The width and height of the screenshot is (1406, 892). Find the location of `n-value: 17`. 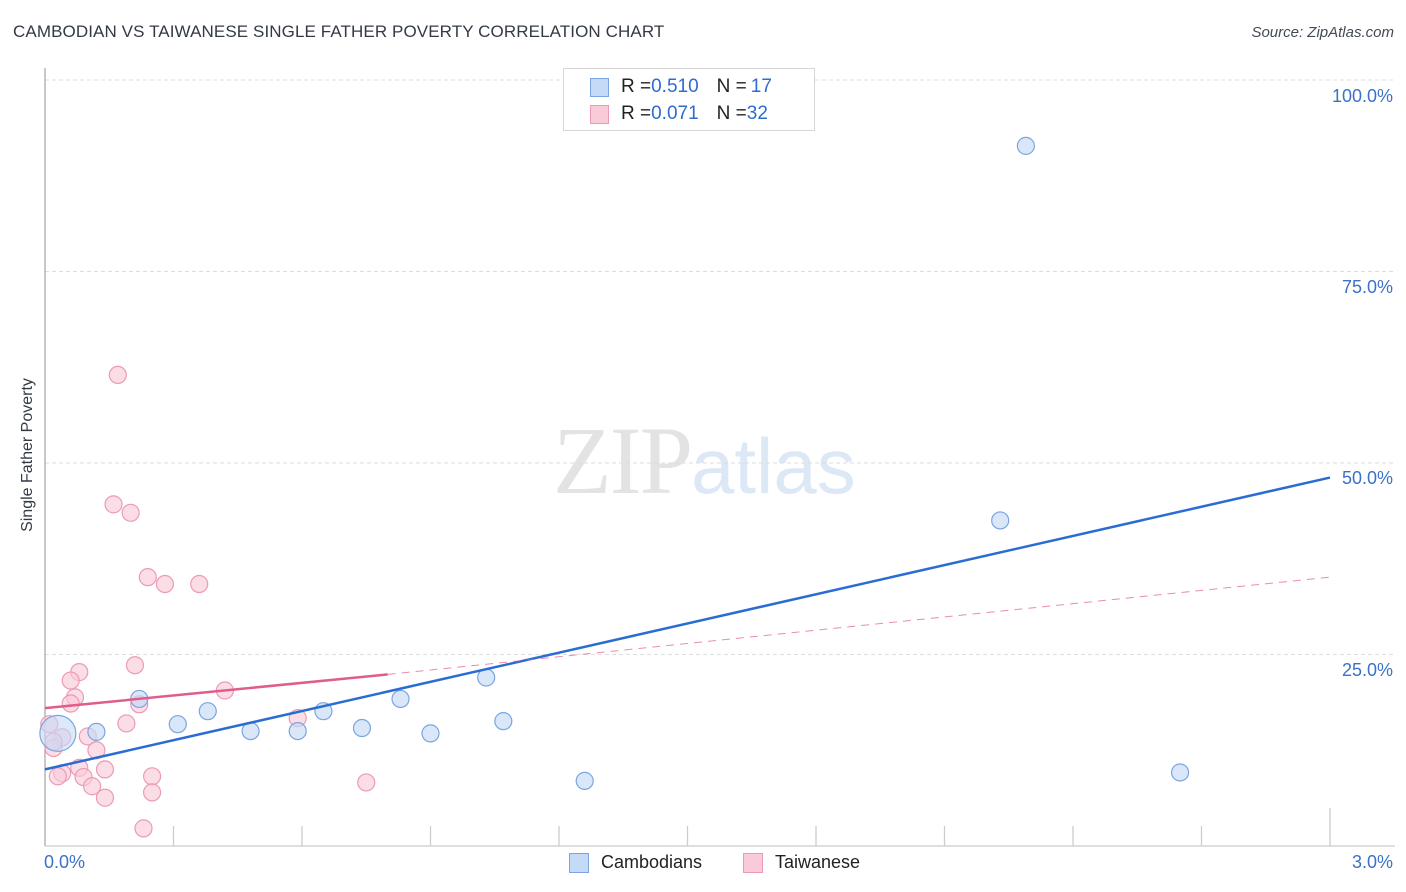

n-value: 17 is located at coordinates (761, 86).